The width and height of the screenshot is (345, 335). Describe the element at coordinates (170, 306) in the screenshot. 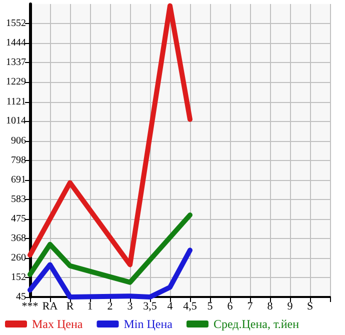

I see `x-tick-label: 4` at that location.